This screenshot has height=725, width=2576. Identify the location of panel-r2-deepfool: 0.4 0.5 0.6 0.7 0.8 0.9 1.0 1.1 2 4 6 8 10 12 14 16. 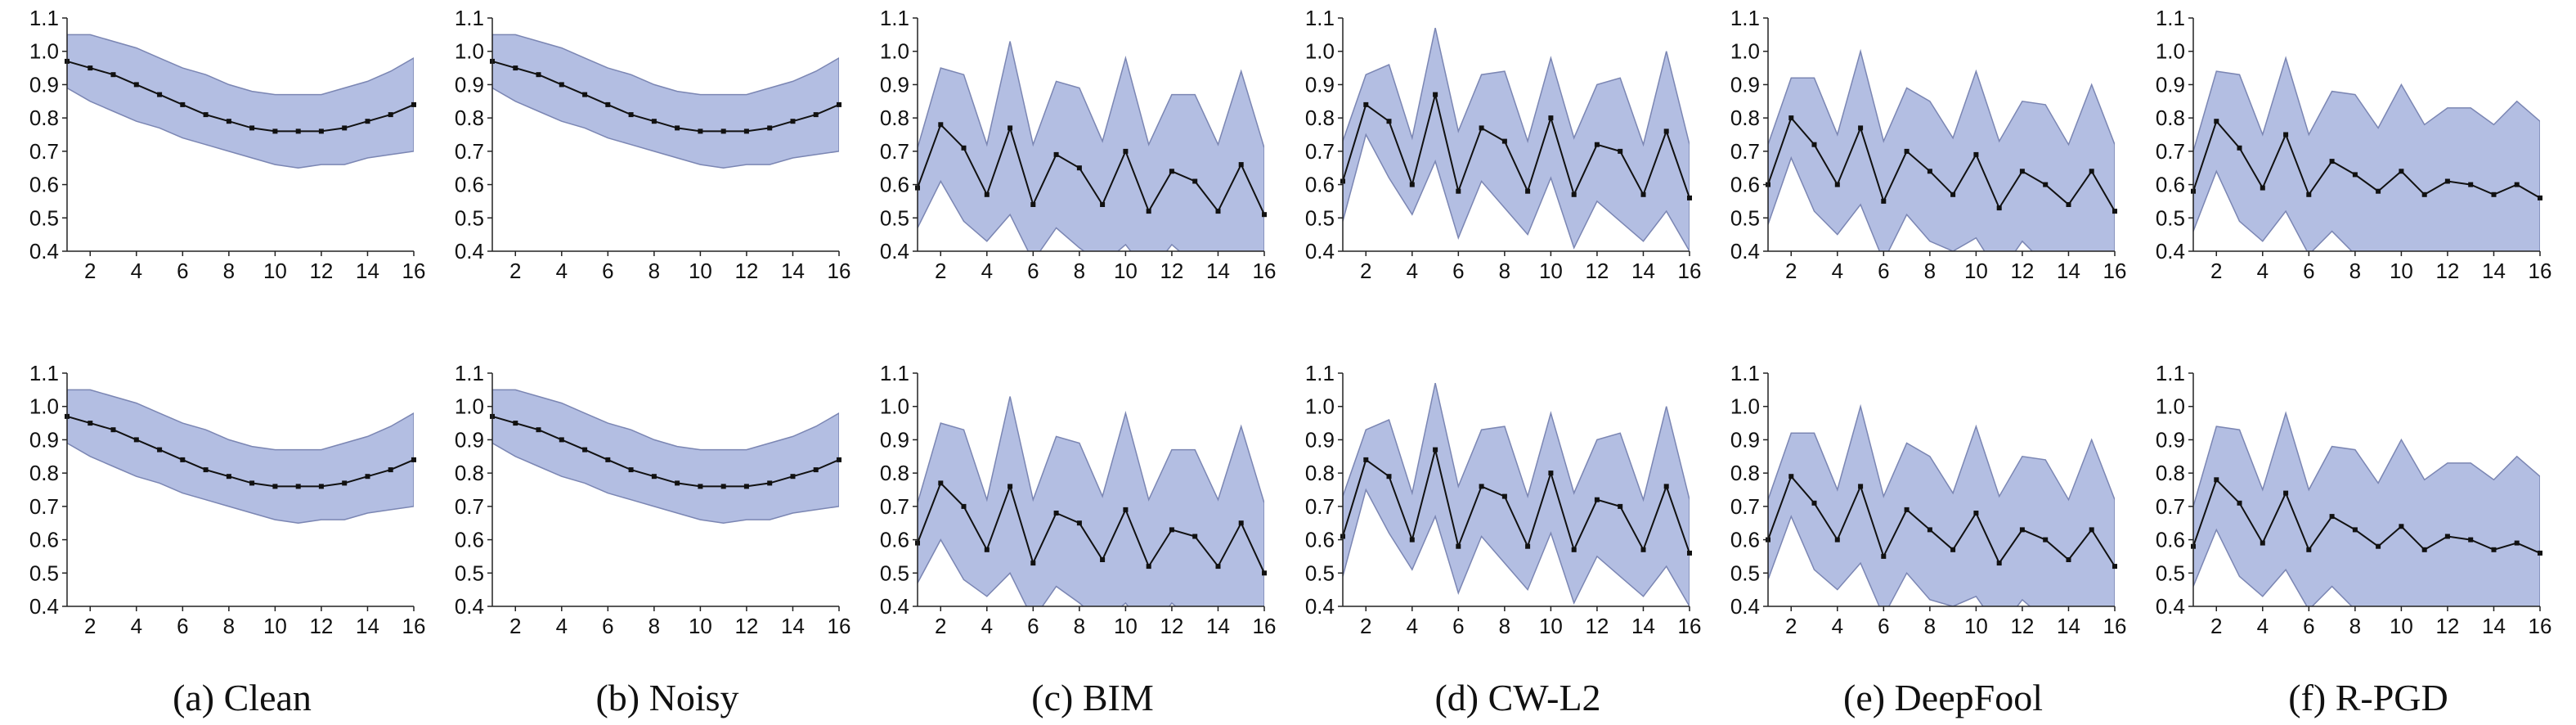
(1928, 500).